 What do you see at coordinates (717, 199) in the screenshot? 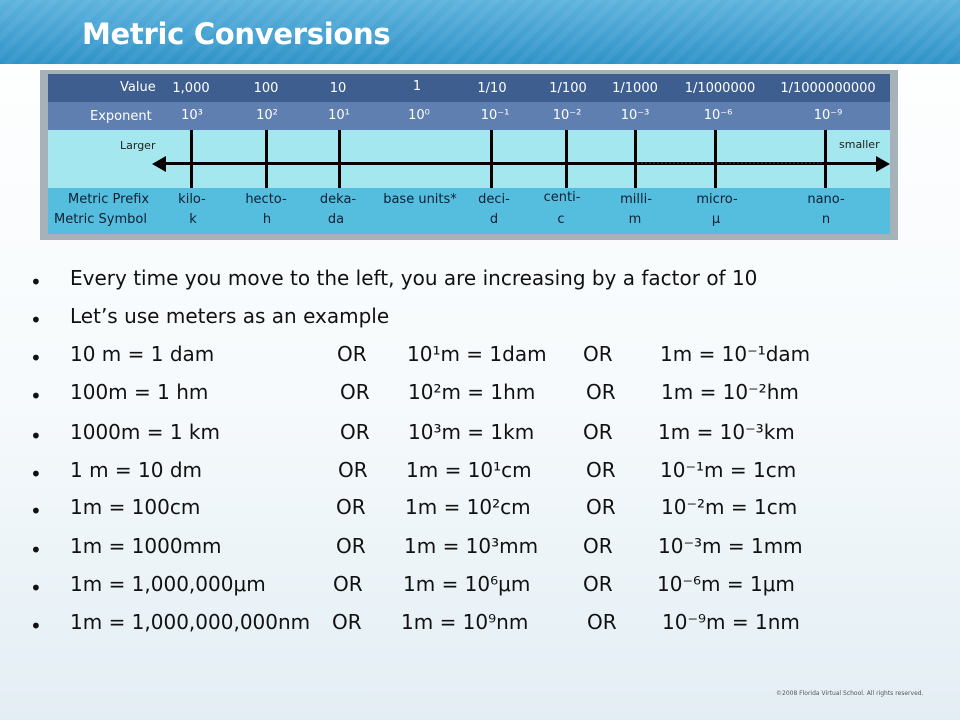
I see `prefix-cell: micro-` at bounding box center [717, 199].